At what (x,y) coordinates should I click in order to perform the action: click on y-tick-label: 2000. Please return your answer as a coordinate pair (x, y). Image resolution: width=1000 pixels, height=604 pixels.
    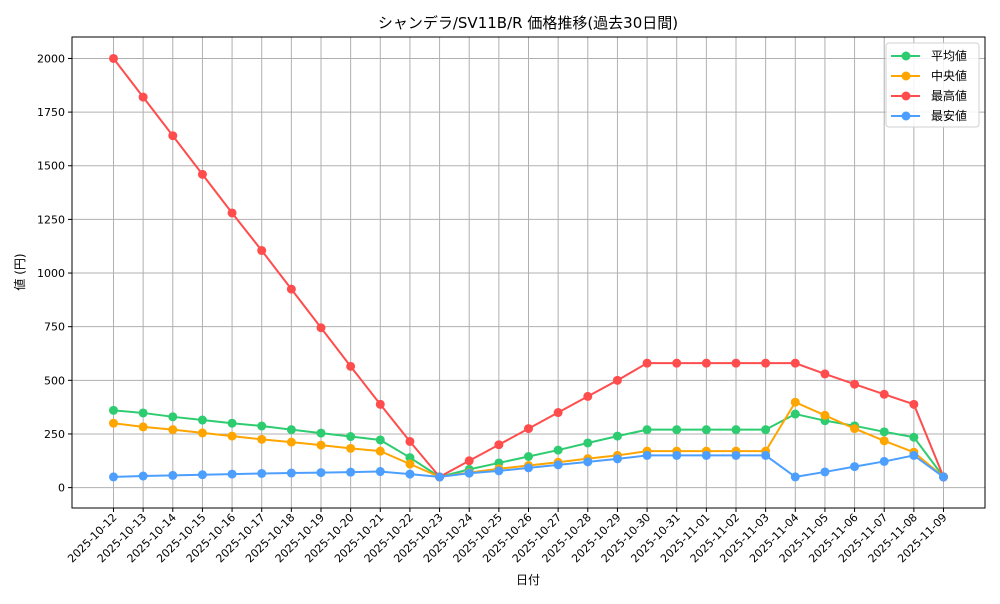
    Looking at the image, I should click on (51, 58).